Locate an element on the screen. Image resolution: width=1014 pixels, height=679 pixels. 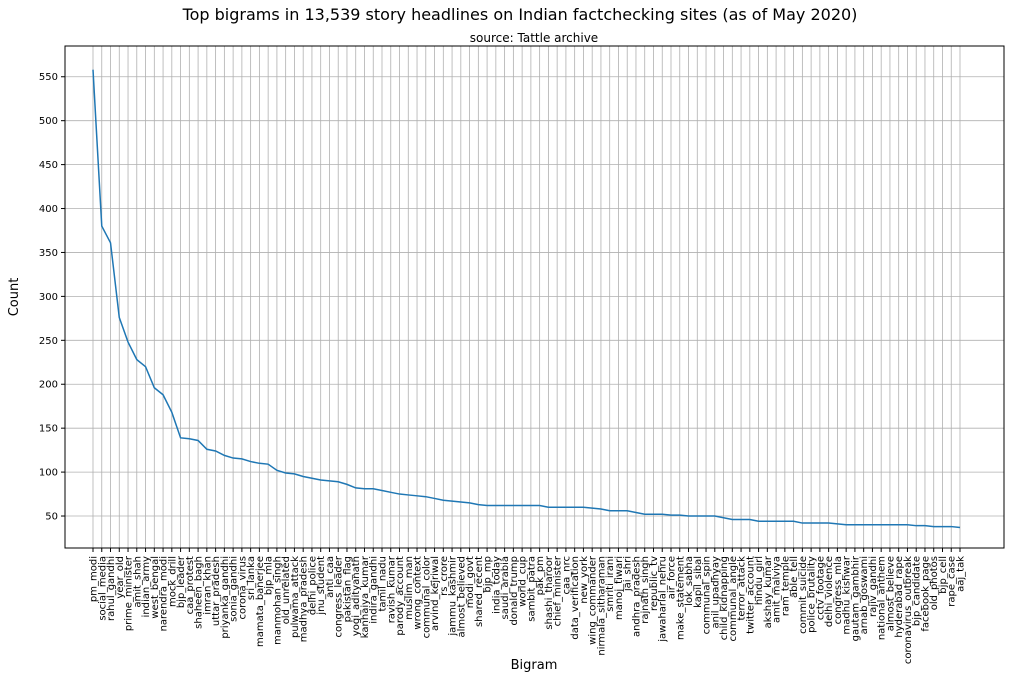
y-tick-label: 50 is located at coordinates (51, 517).